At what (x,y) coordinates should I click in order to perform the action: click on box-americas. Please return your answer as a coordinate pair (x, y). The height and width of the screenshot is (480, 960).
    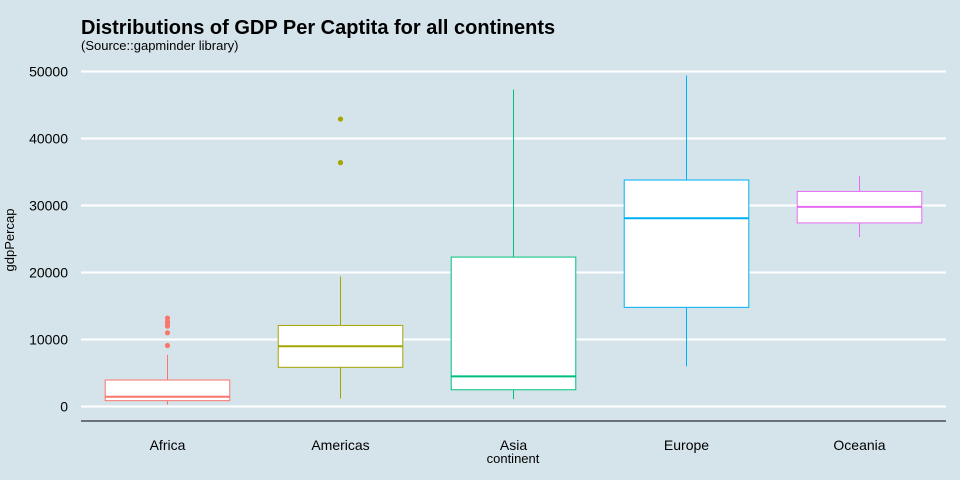
    Looking at the image, I should click on (340, 257).